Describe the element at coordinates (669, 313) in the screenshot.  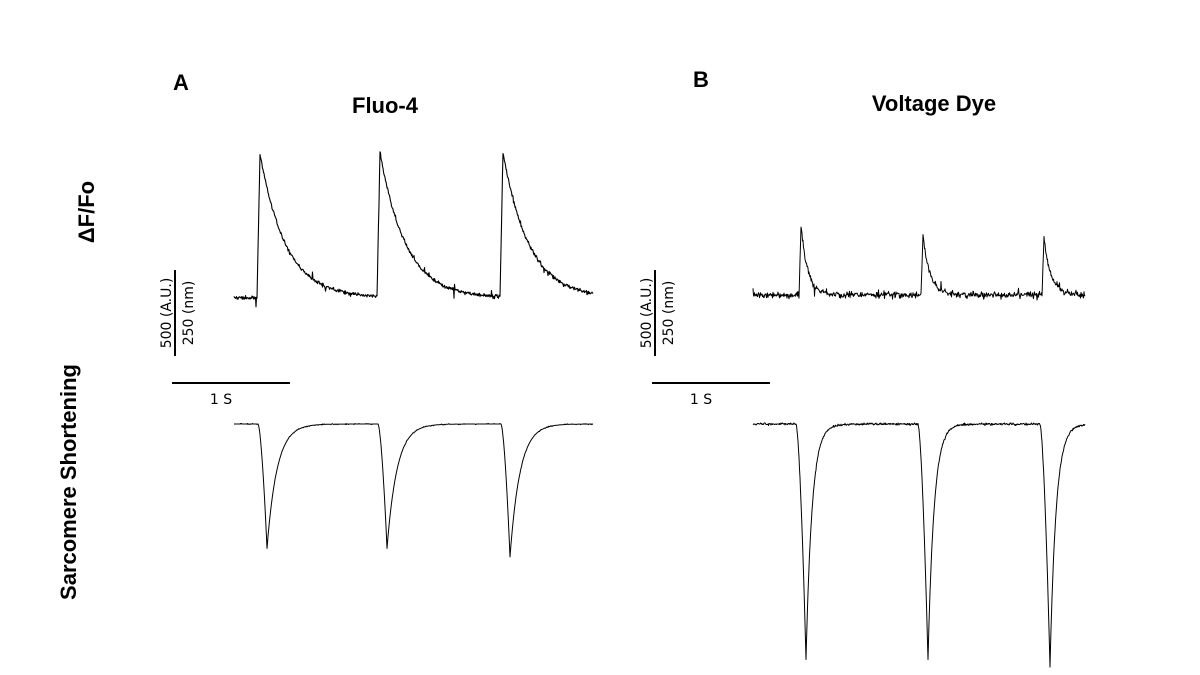
I see `scale-bar-b-length-label: 250 (nm)` at that location.